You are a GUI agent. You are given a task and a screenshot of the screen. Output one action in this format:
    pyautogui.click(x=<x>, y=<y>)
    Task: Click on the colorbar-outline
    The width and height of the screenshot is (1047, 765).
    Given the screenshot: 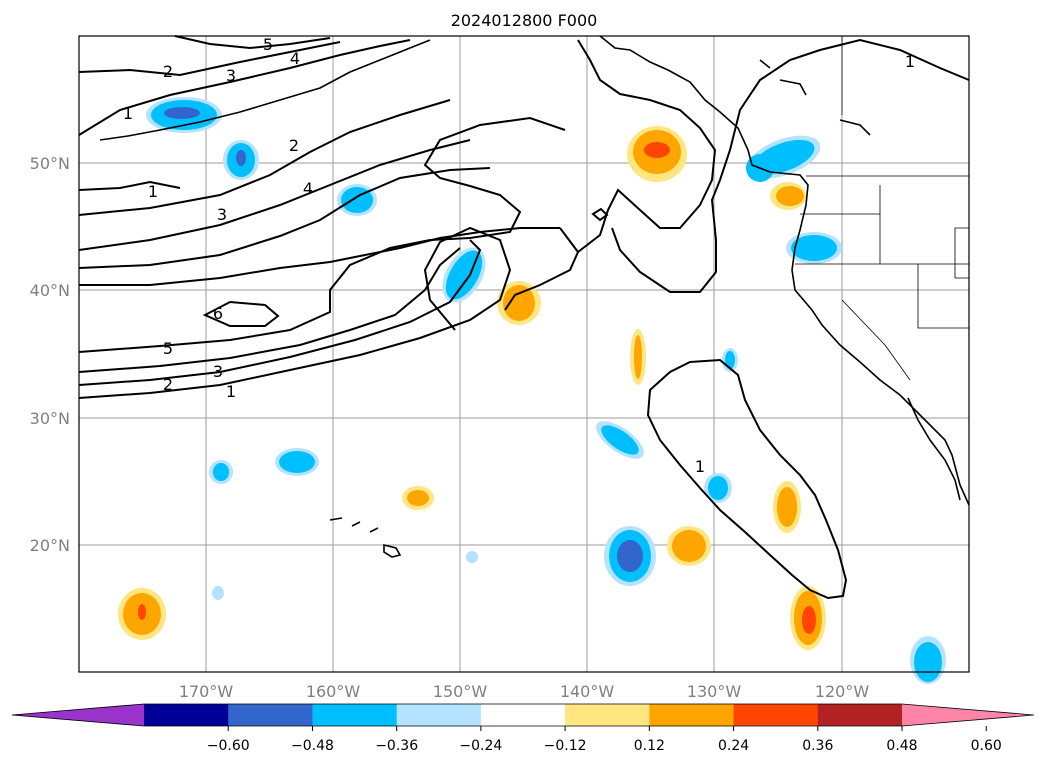 What is the action you would take?
    pyautogui.click(x=523, y=715)
    